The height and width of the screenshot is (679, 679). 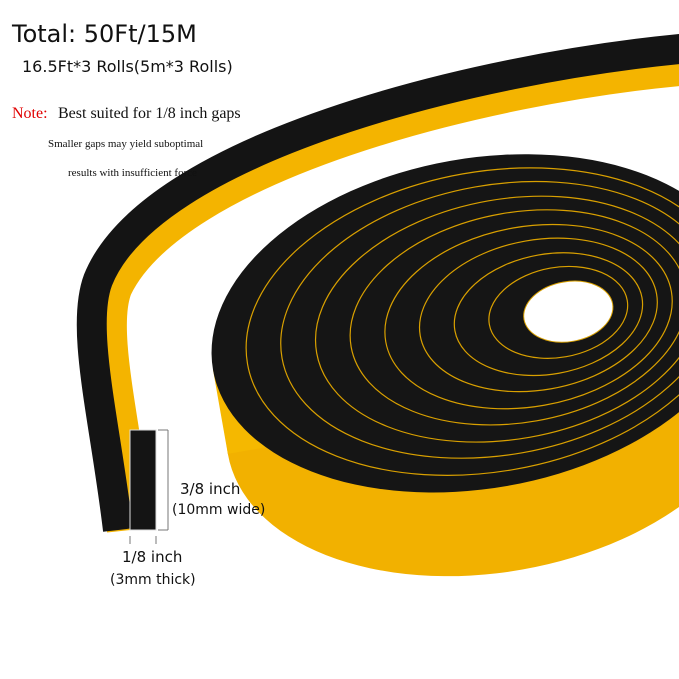 What do you see at coordinates (30, 113) in the screenshot?
I see `note-label: Note:` at bounding box center [30, 113].